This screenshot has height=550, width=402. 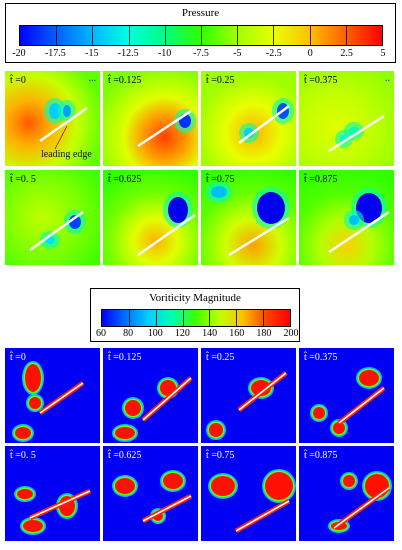 What do you see at coordinates (346, 118) in the screenshot?
I see `pressure-panel: t̂ =0.375..` at bounding box center [346, 118].